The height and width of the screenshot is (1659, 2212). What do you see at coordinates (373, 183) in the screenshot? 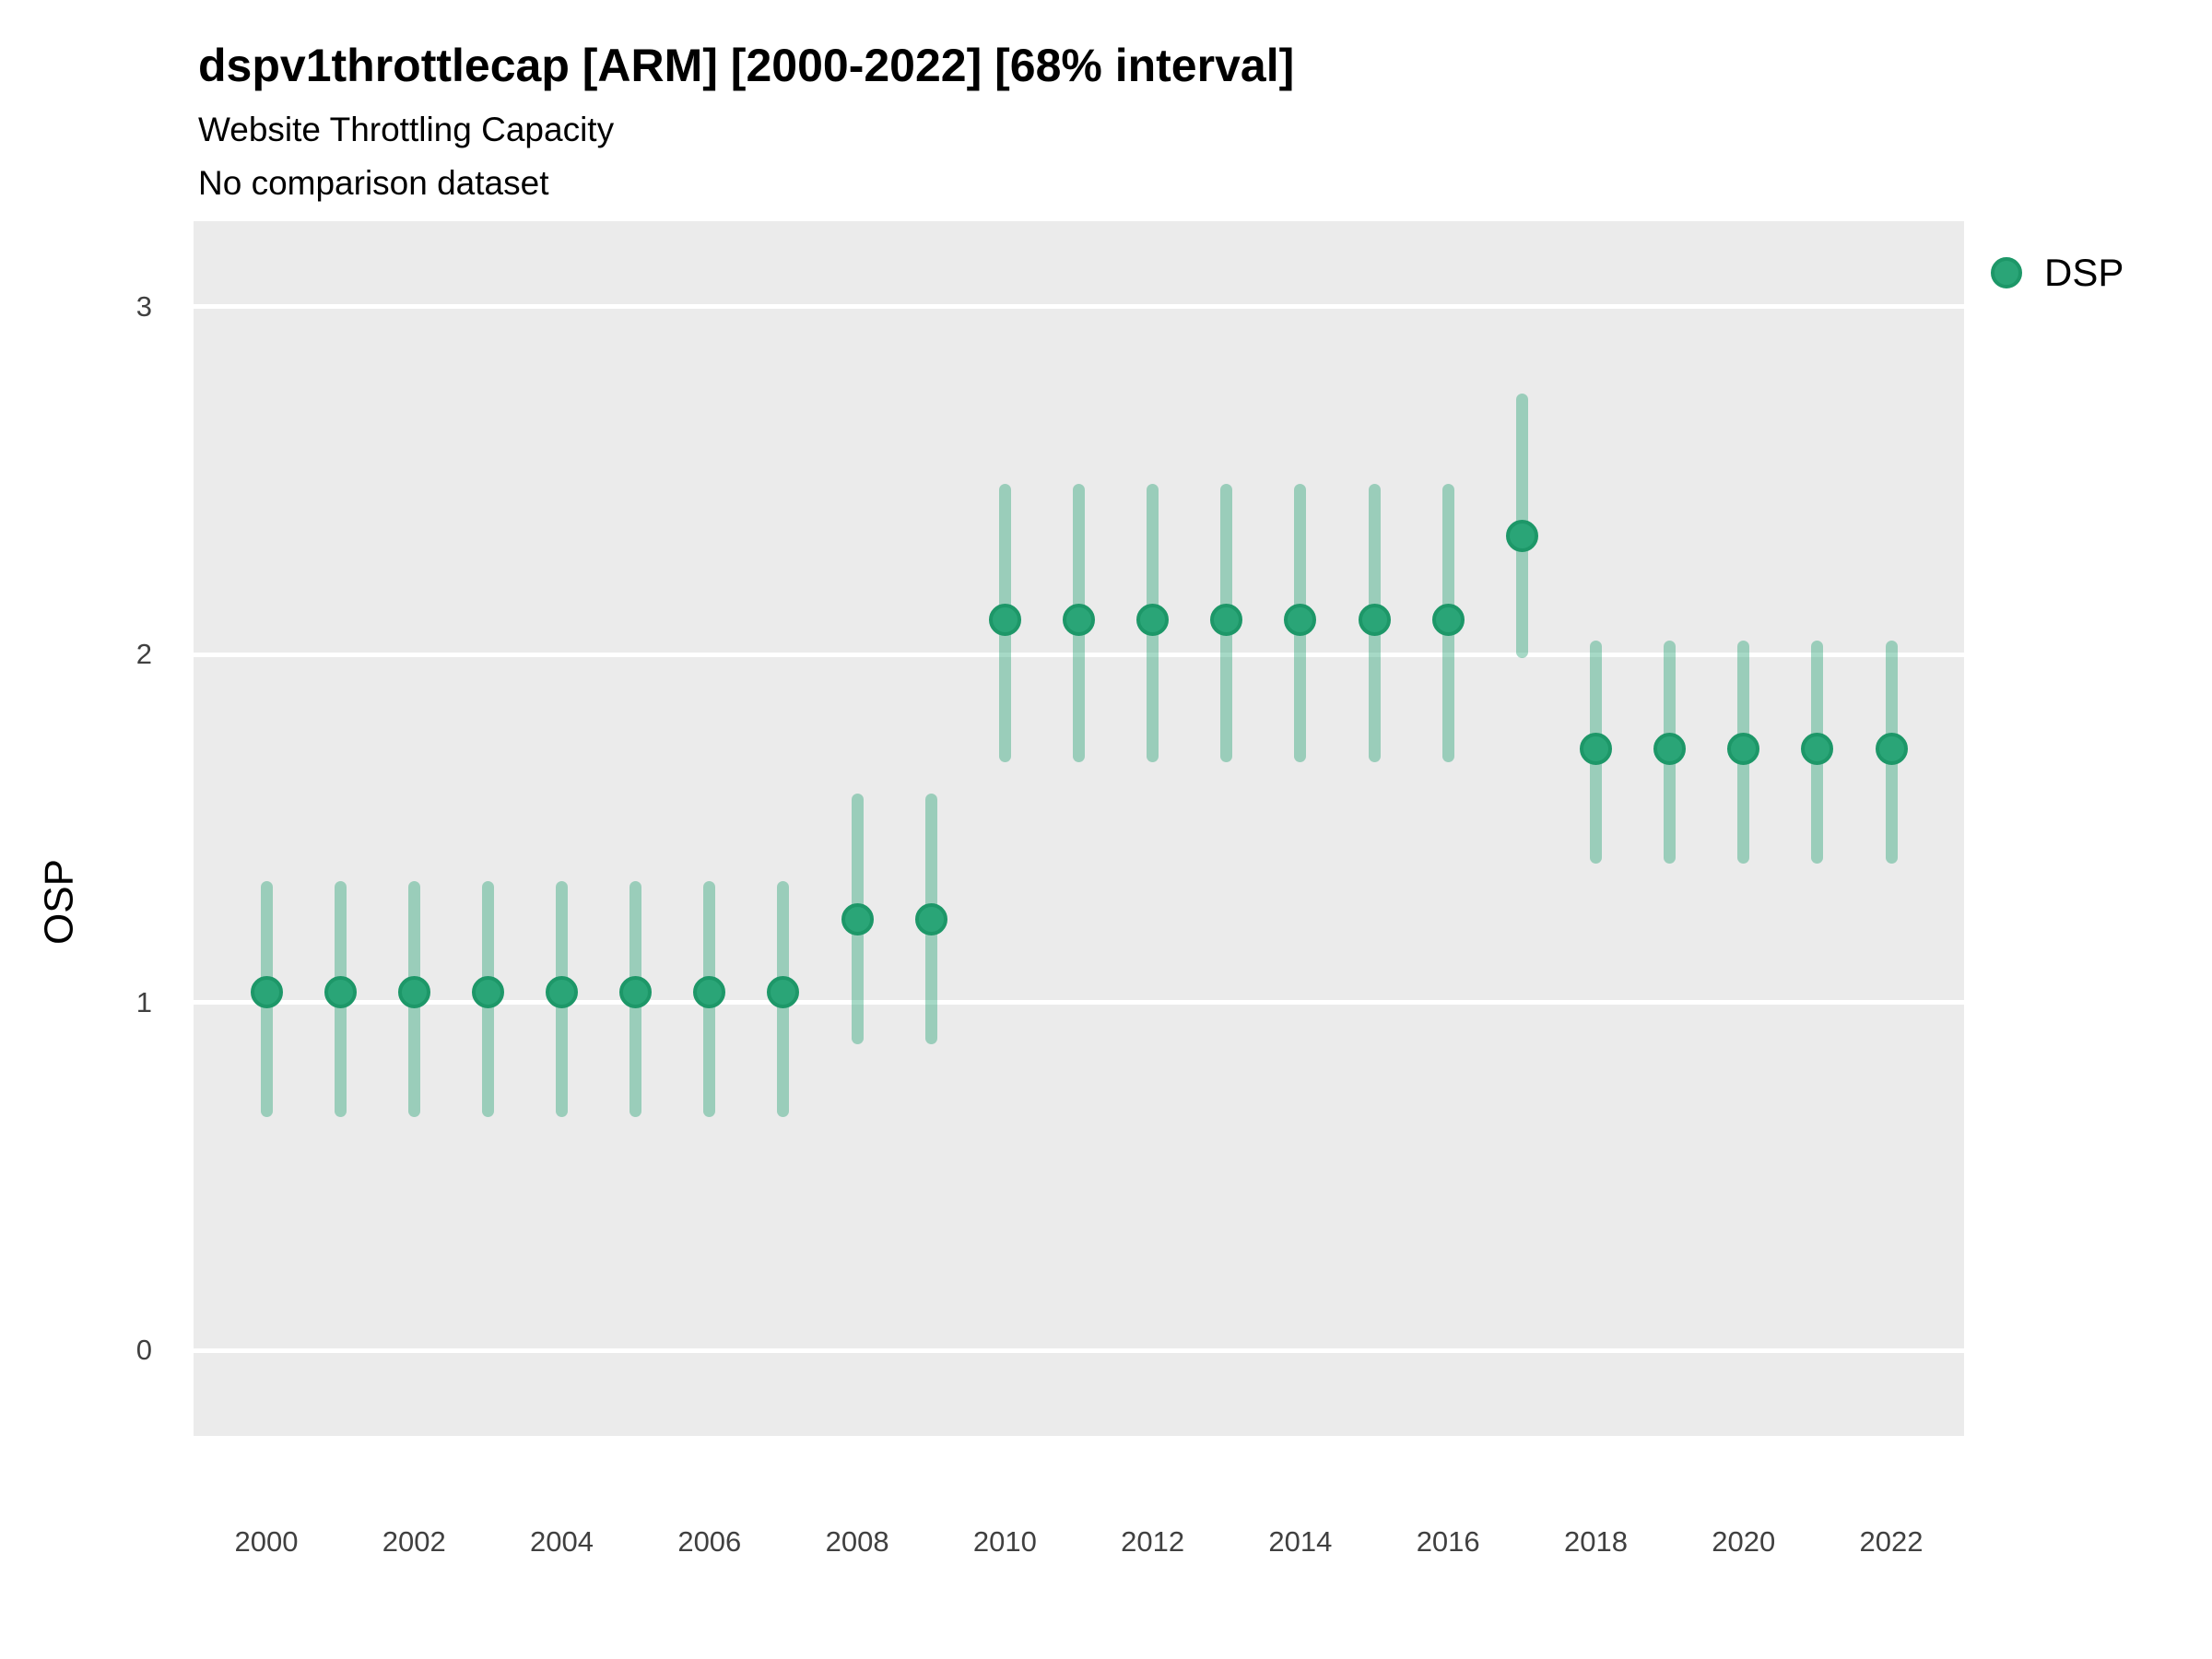
I see `chart-note: No comparison dataset` at bounding box center [373, 183].